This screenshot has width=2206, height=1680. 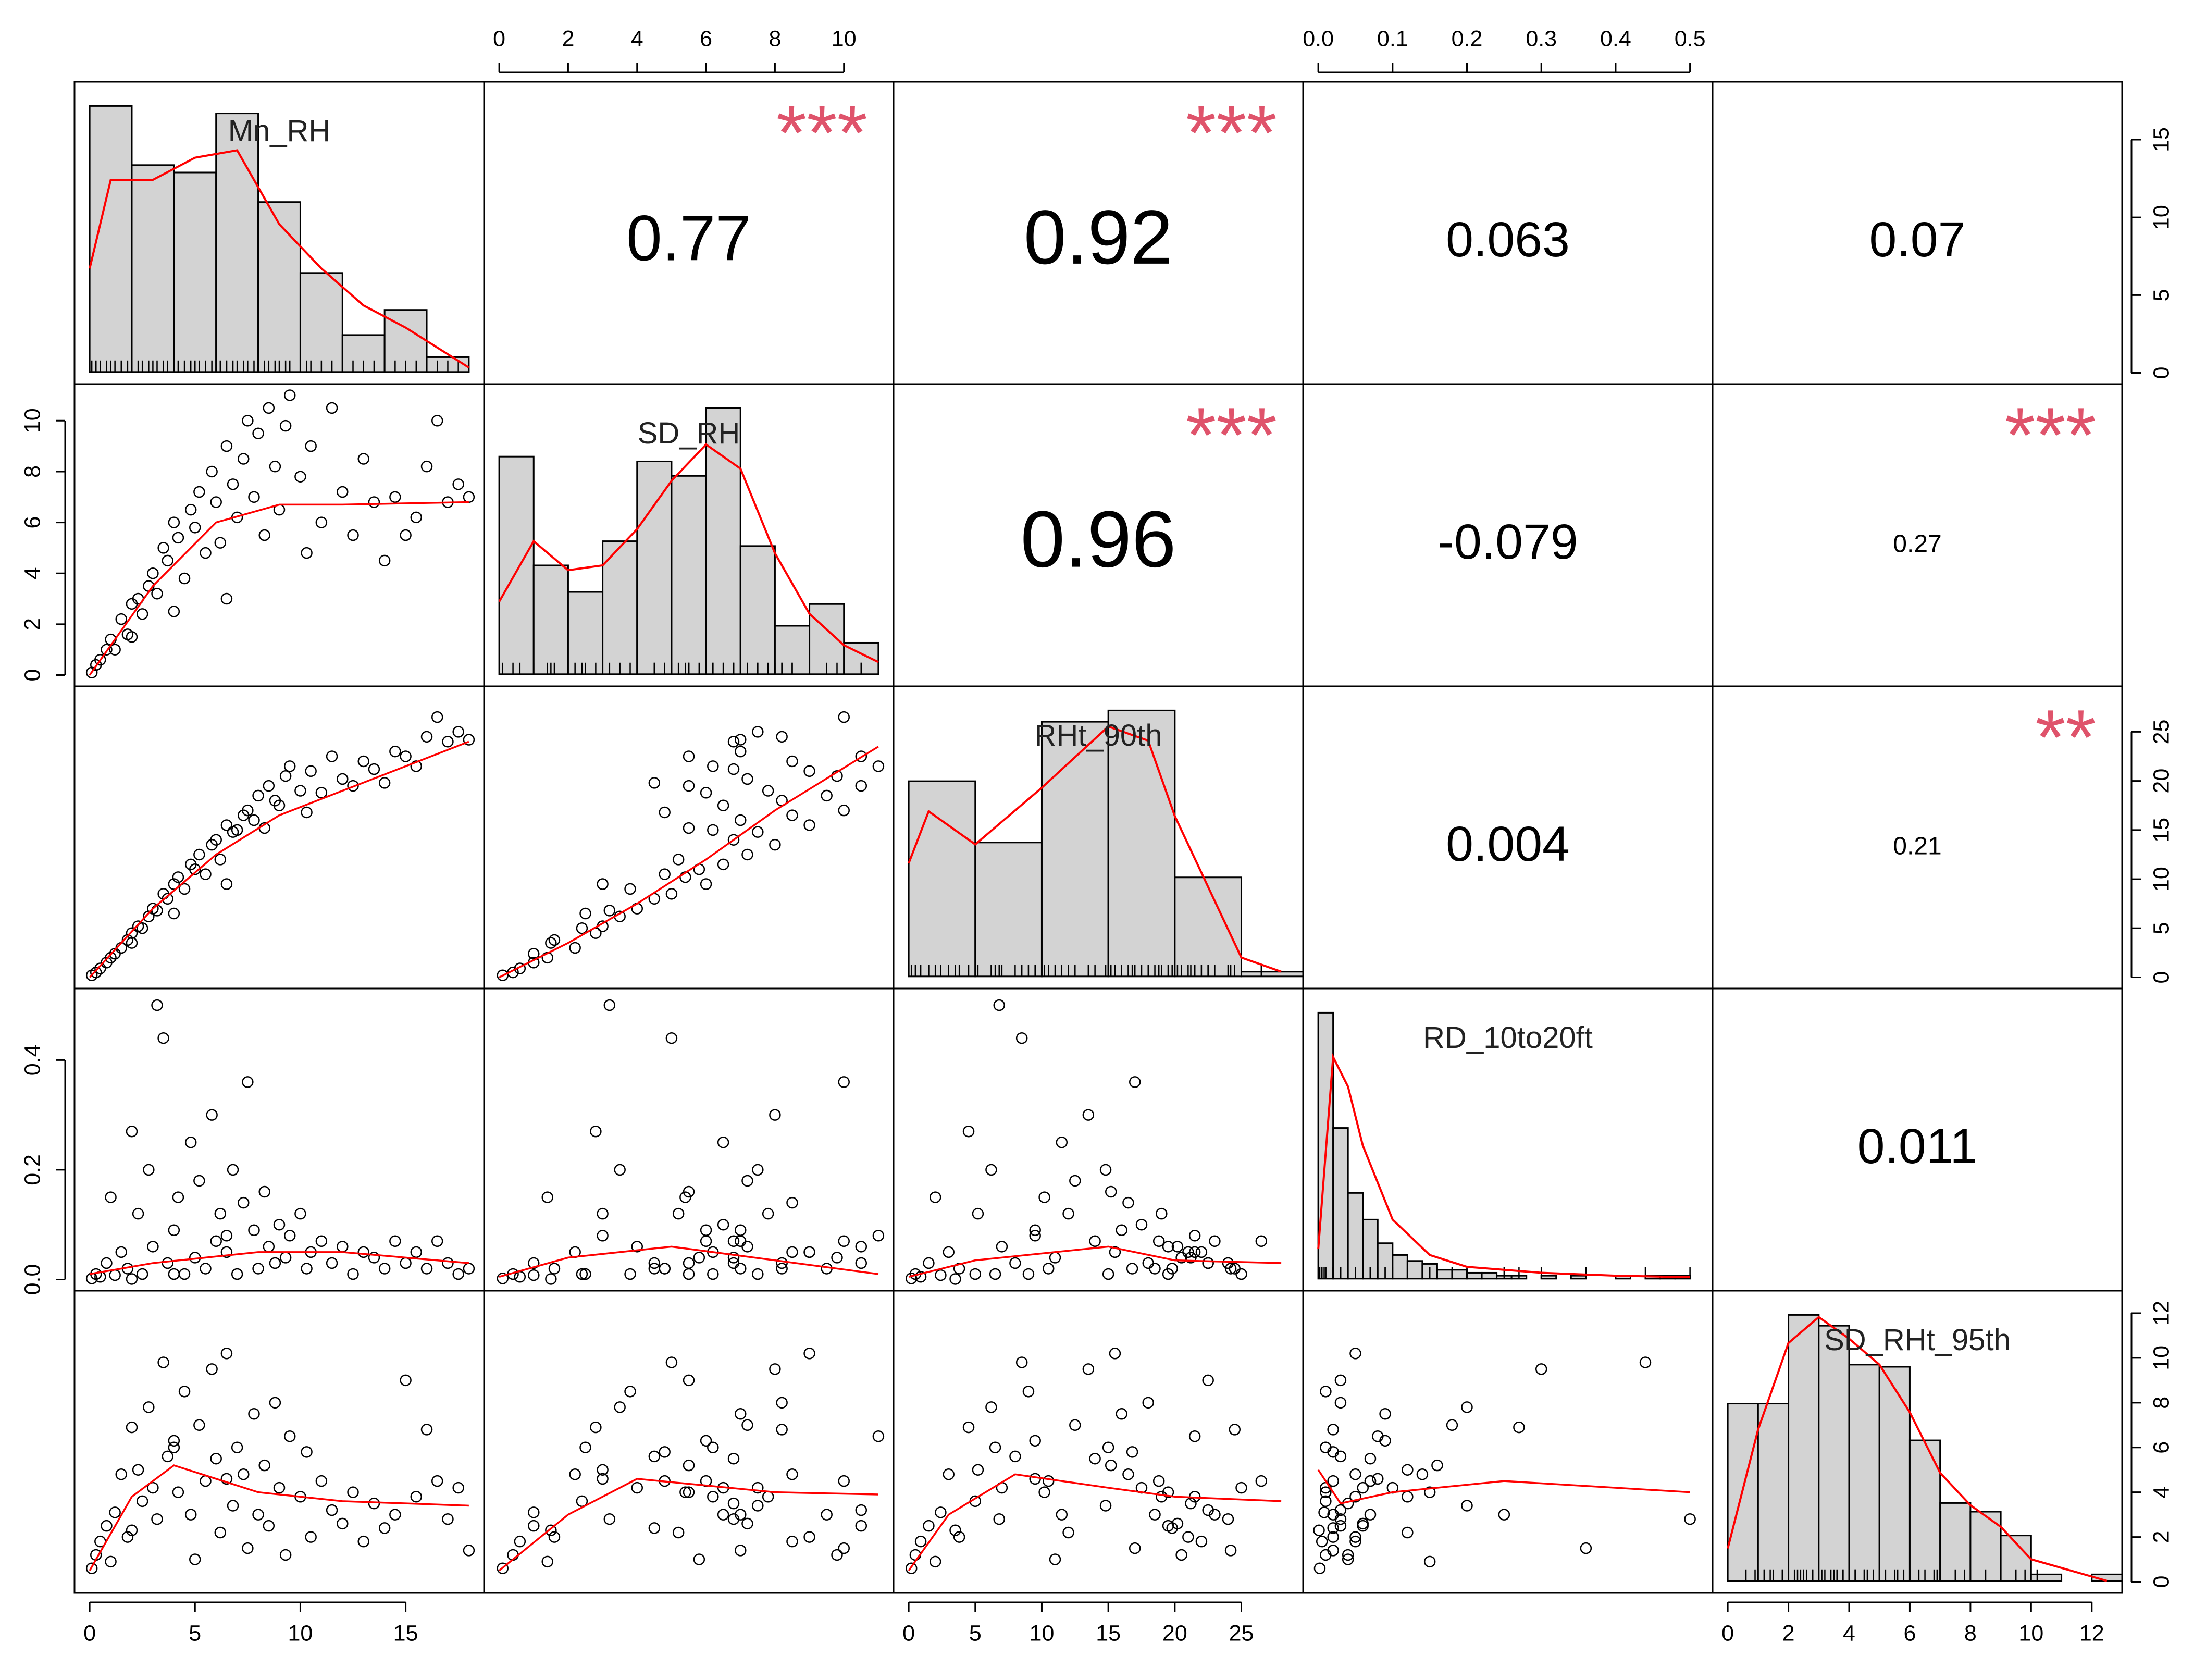 I want to click on tick-label: 0, so click(x=1727, y=1634).